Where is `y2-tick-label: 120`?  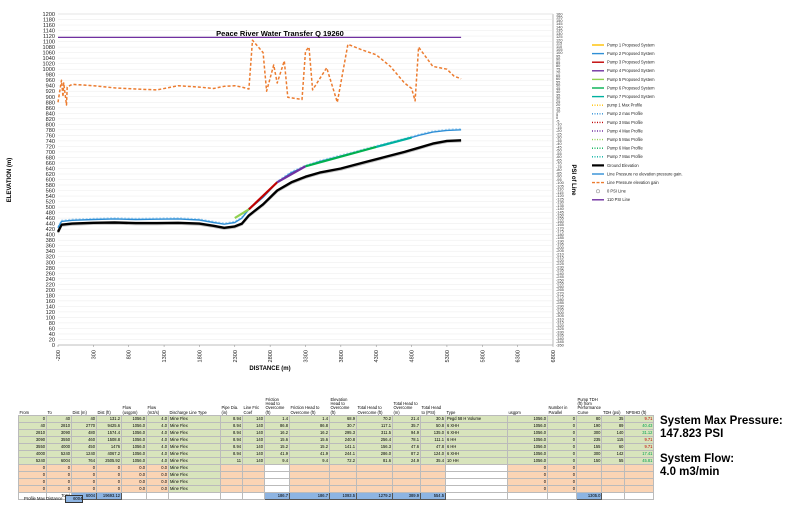 y2-tick-label: 120 is located at coordinates (559, 39).